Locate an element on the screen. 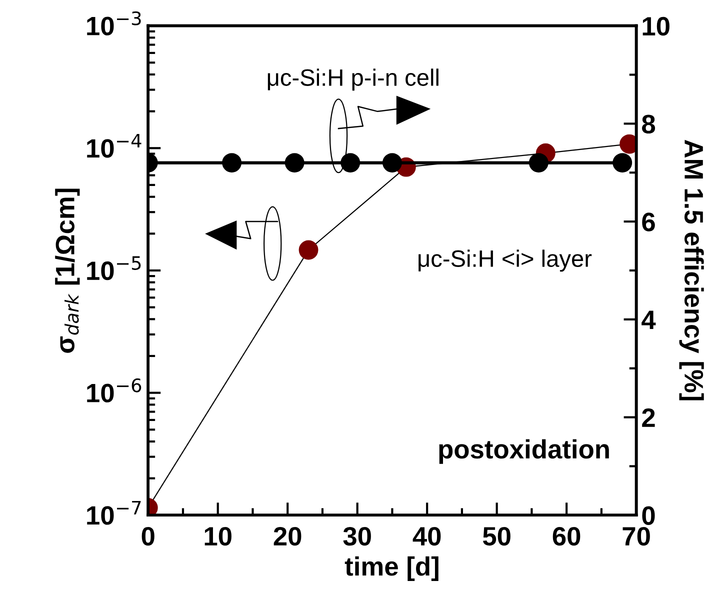 The image size is (719, 614). y2-axis-title: AM 1.5 efficiency [%] is located at coordinates (691, 270).